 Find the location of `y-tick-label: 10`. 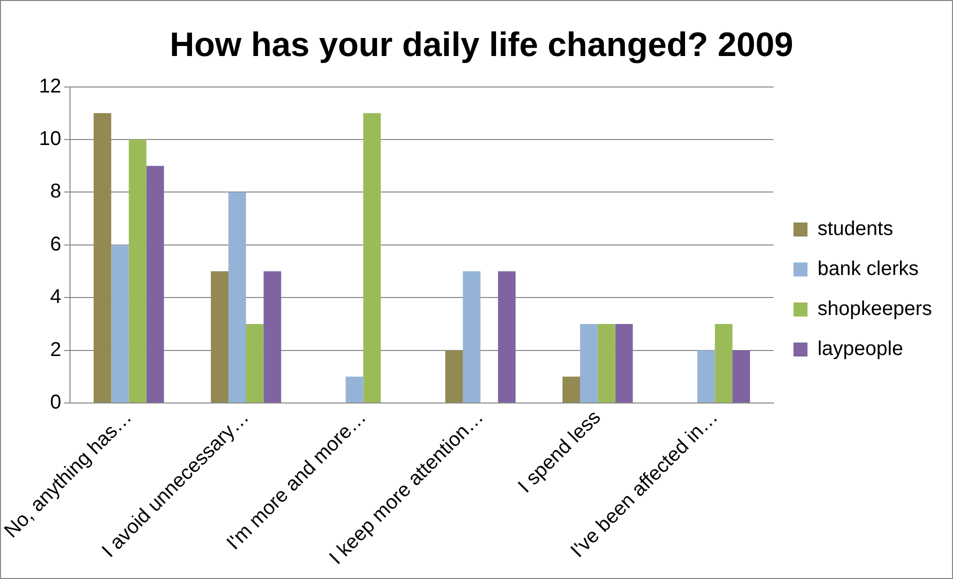

y-tick-label: 10 is located at coordinates (50, 139).